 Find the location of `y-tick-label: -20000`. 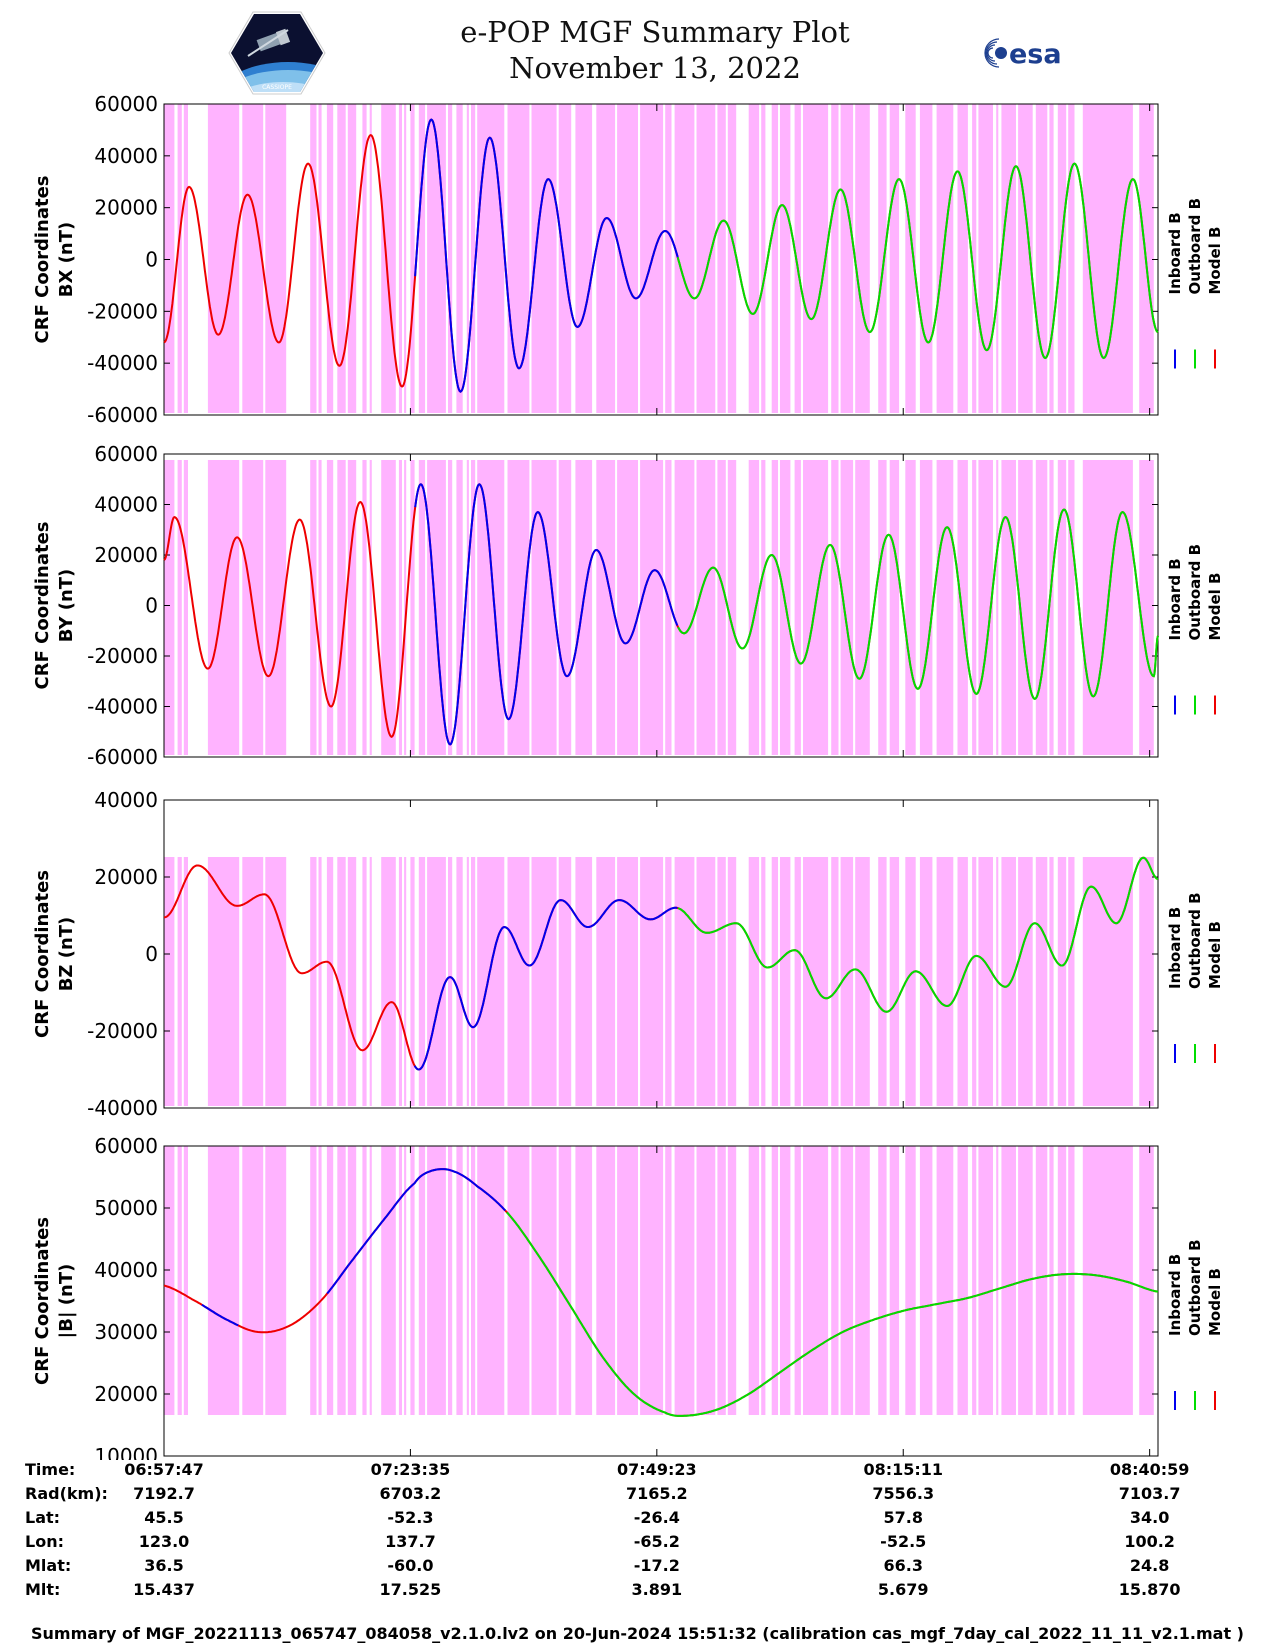

y-tick-label: -20000 is located at coordinates (122, 1031).